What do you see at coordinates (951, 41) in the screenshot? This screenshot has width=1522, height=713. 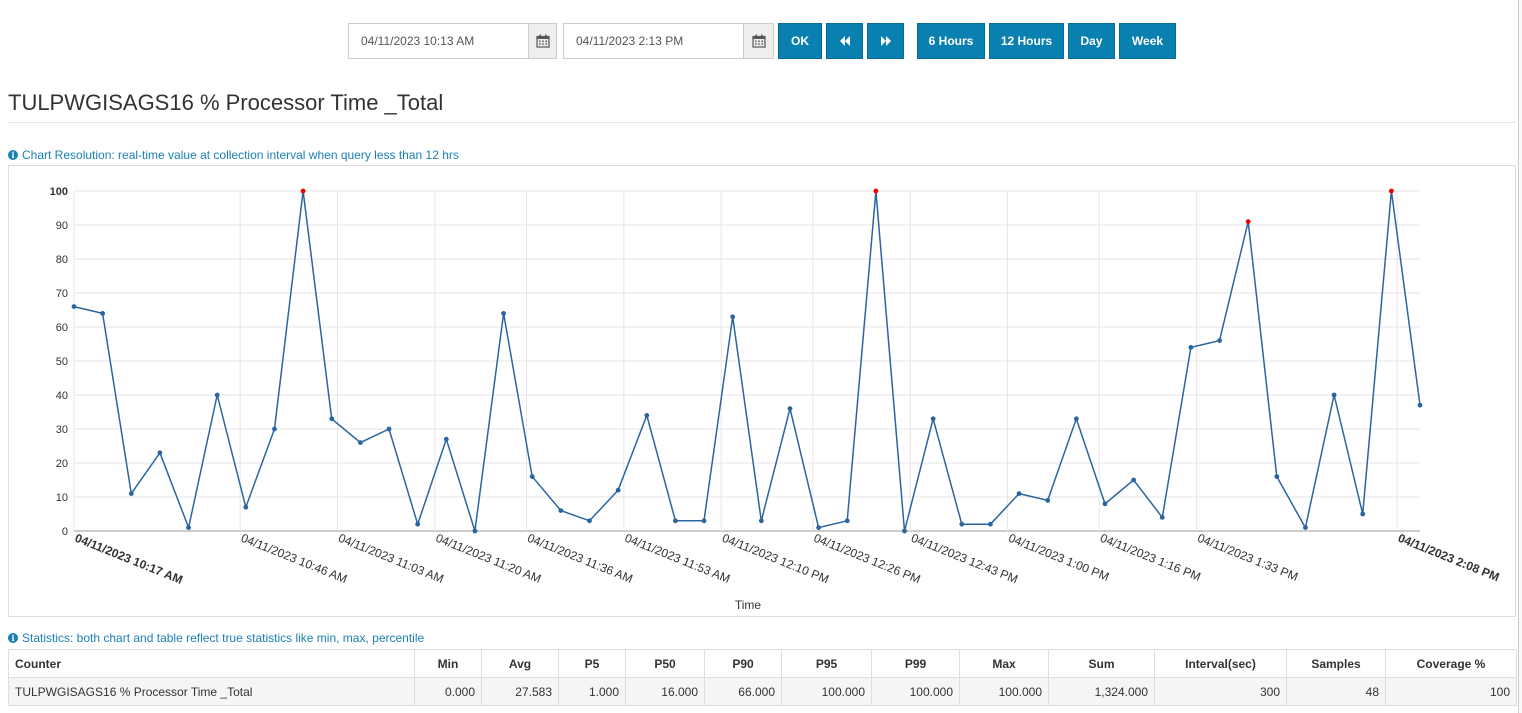 I see `range-6-hours-button: 6 Hours` at bounding box center [951, 41].